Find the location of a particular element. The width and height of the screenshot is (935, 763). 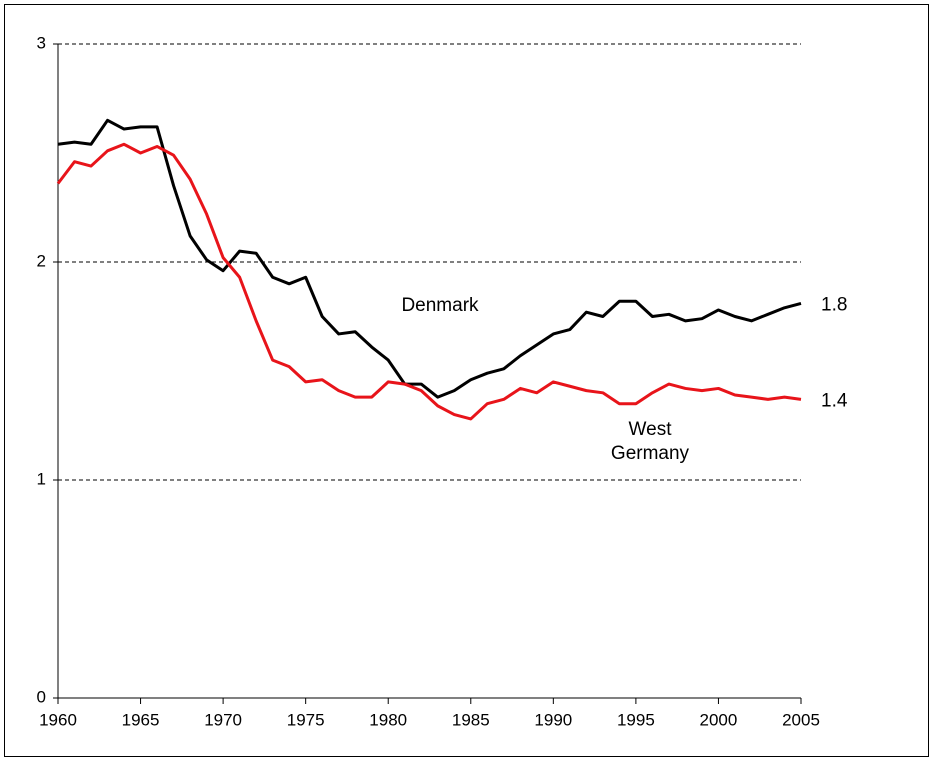

x-tick-label: 1965 is located at coordinates (141, 719).